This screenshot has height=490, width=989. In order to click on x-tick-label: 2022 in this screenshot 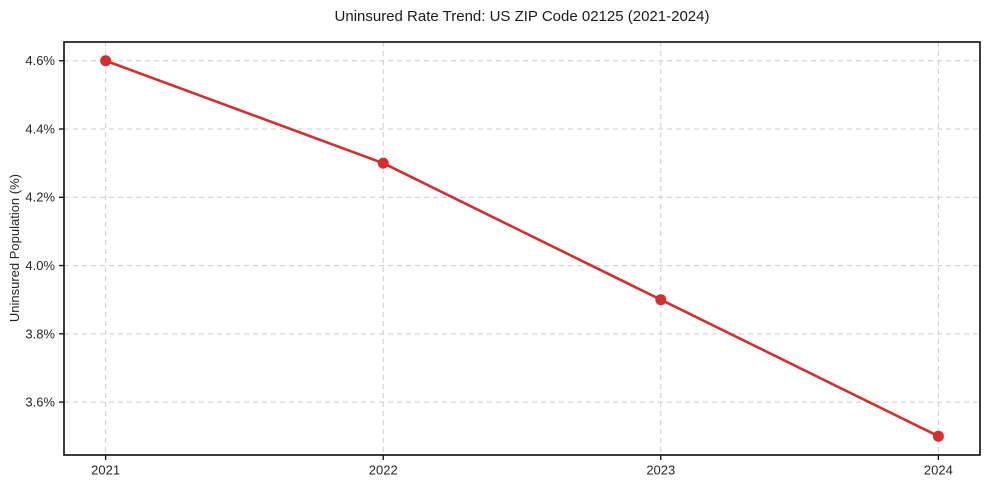, I will do `click(383, 470)`.